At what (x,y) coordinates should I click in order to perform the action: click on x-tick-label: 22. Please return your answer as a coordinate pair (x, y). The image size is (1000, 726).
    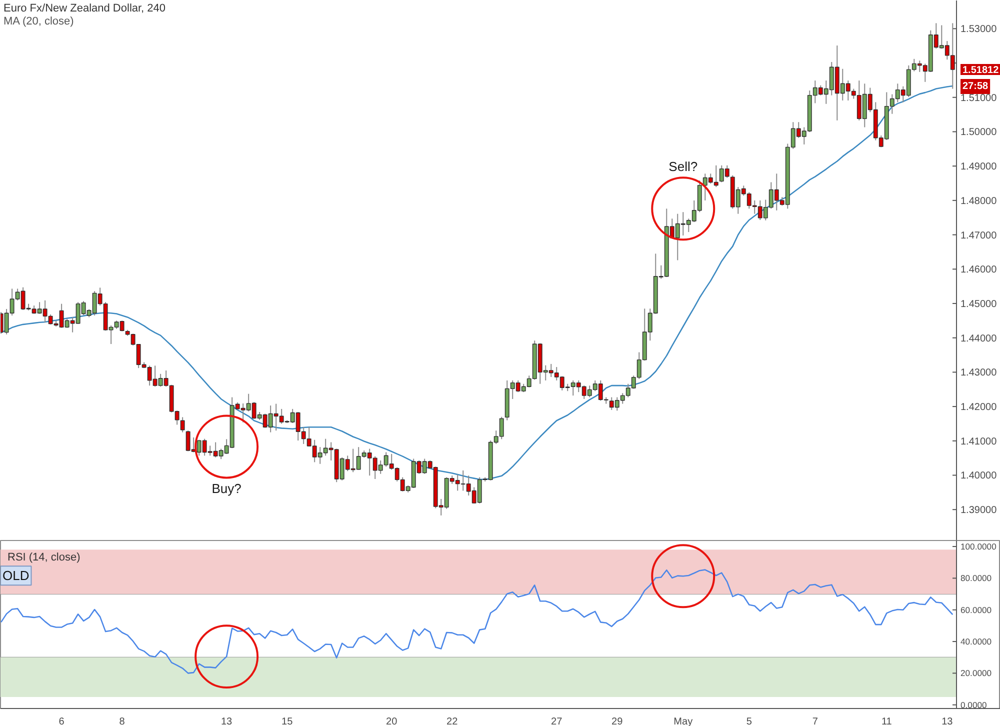
    Looking at the image, I should click on (452, 721).